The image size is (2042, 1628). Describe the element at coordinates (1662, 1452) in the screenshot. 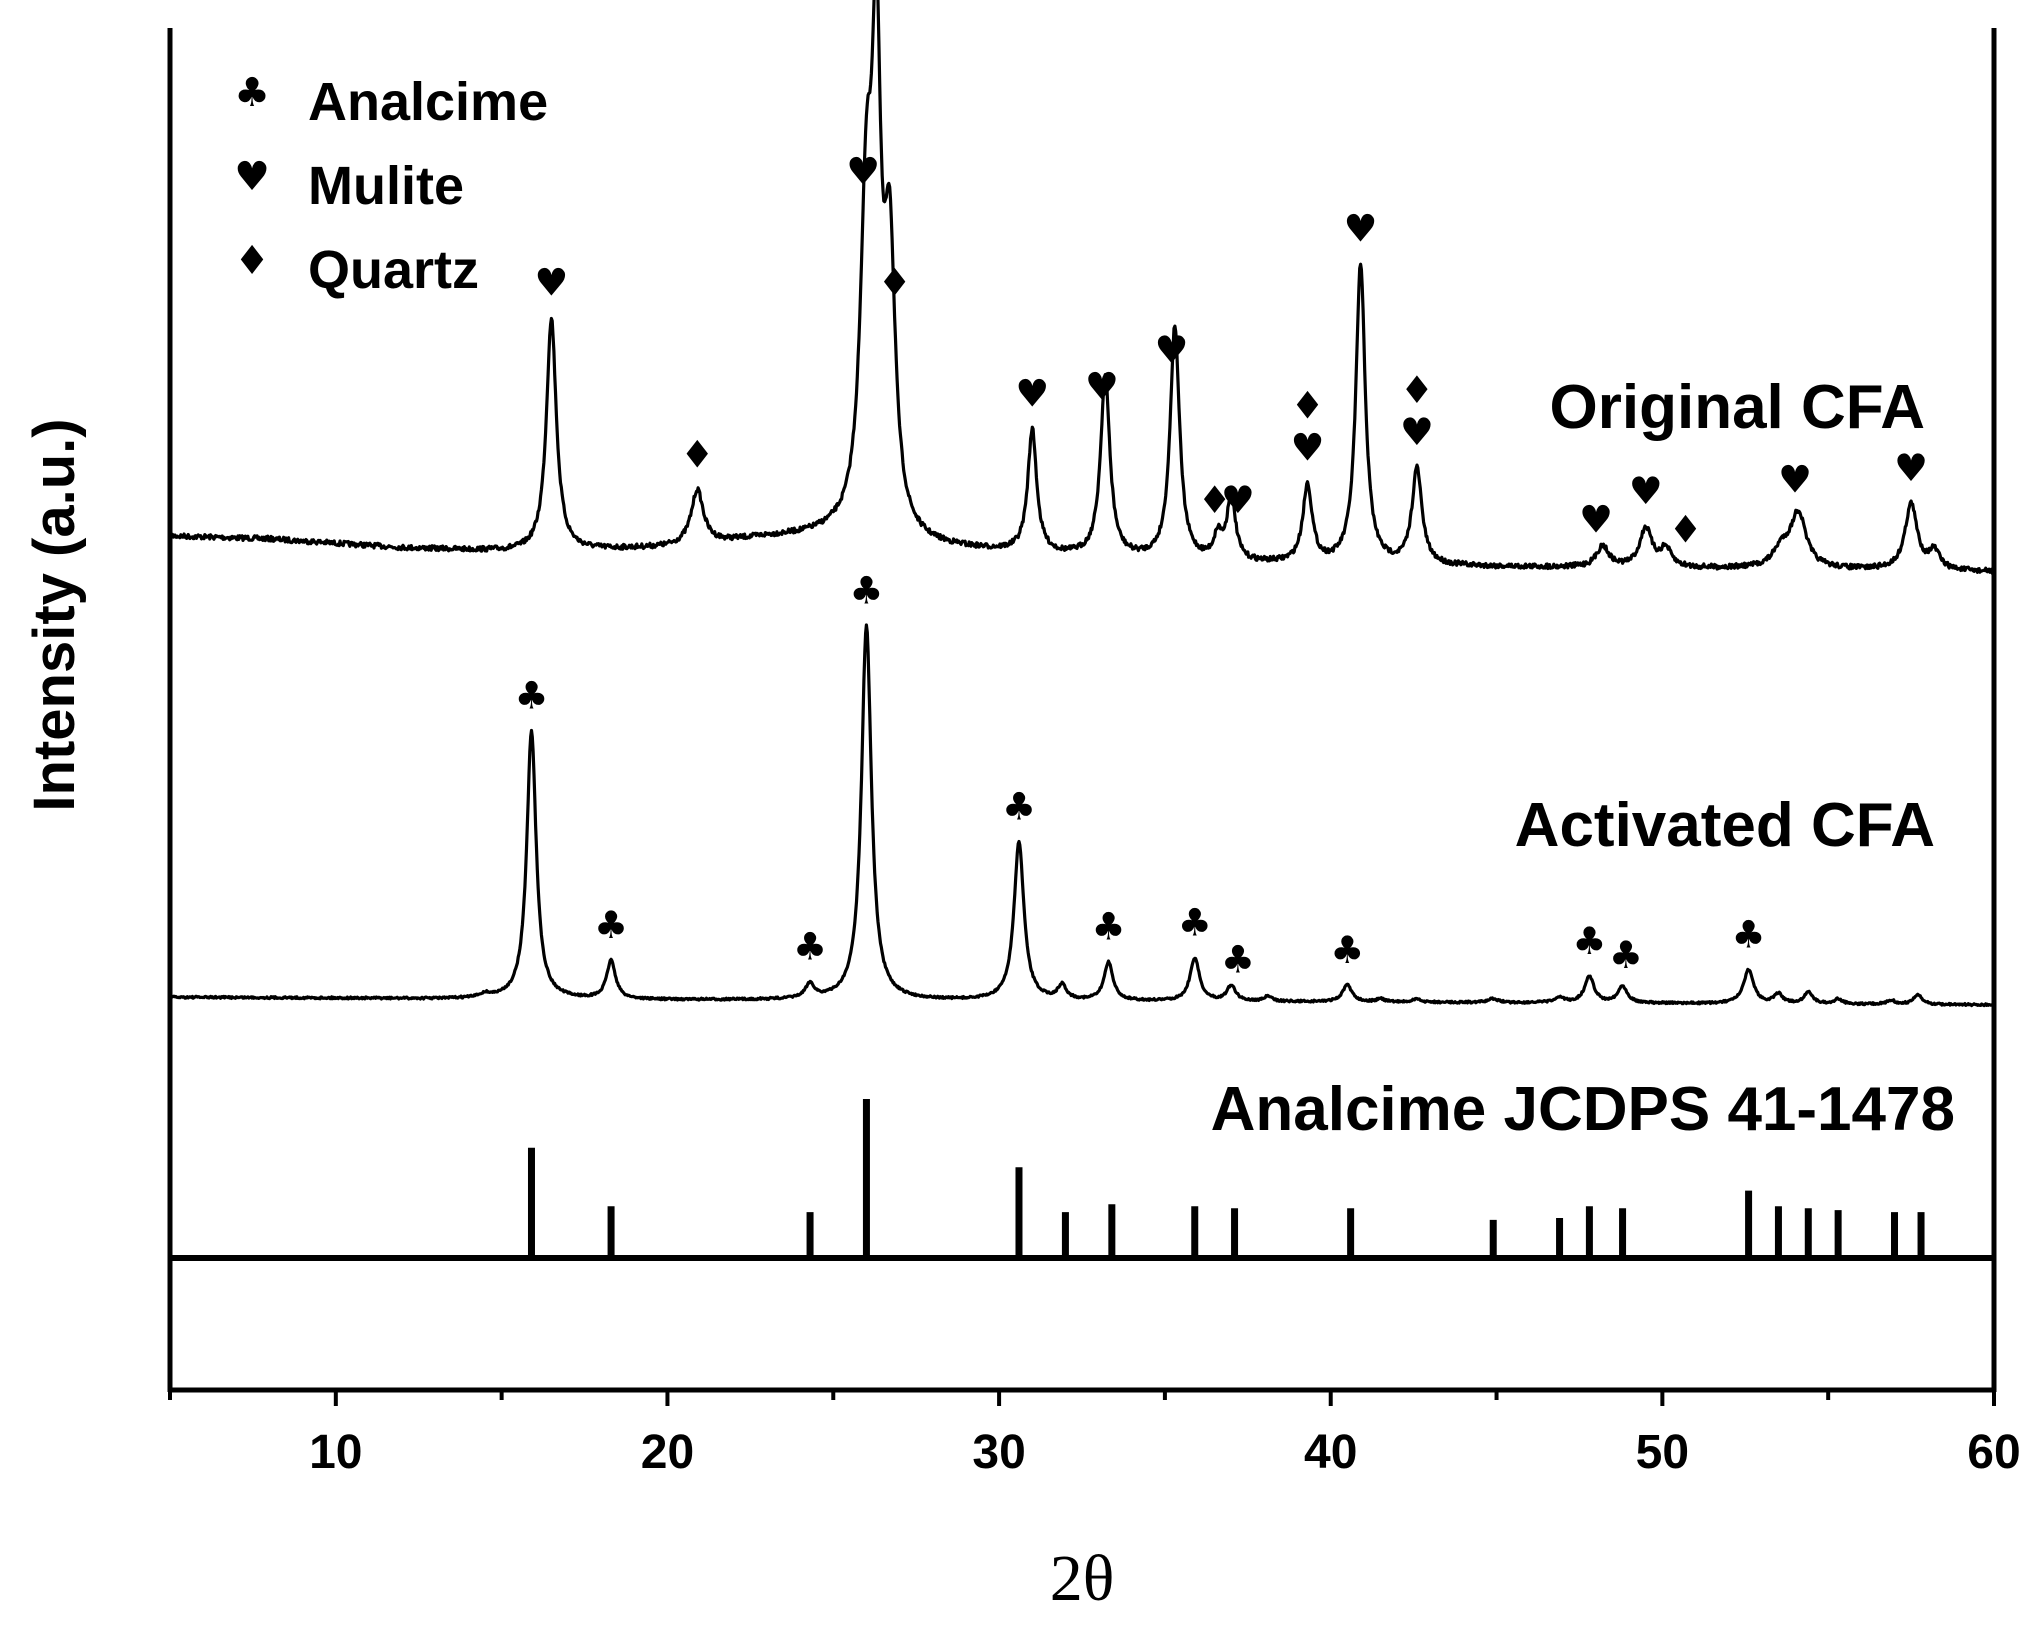

I see `x-tick-label: 50` at that location.